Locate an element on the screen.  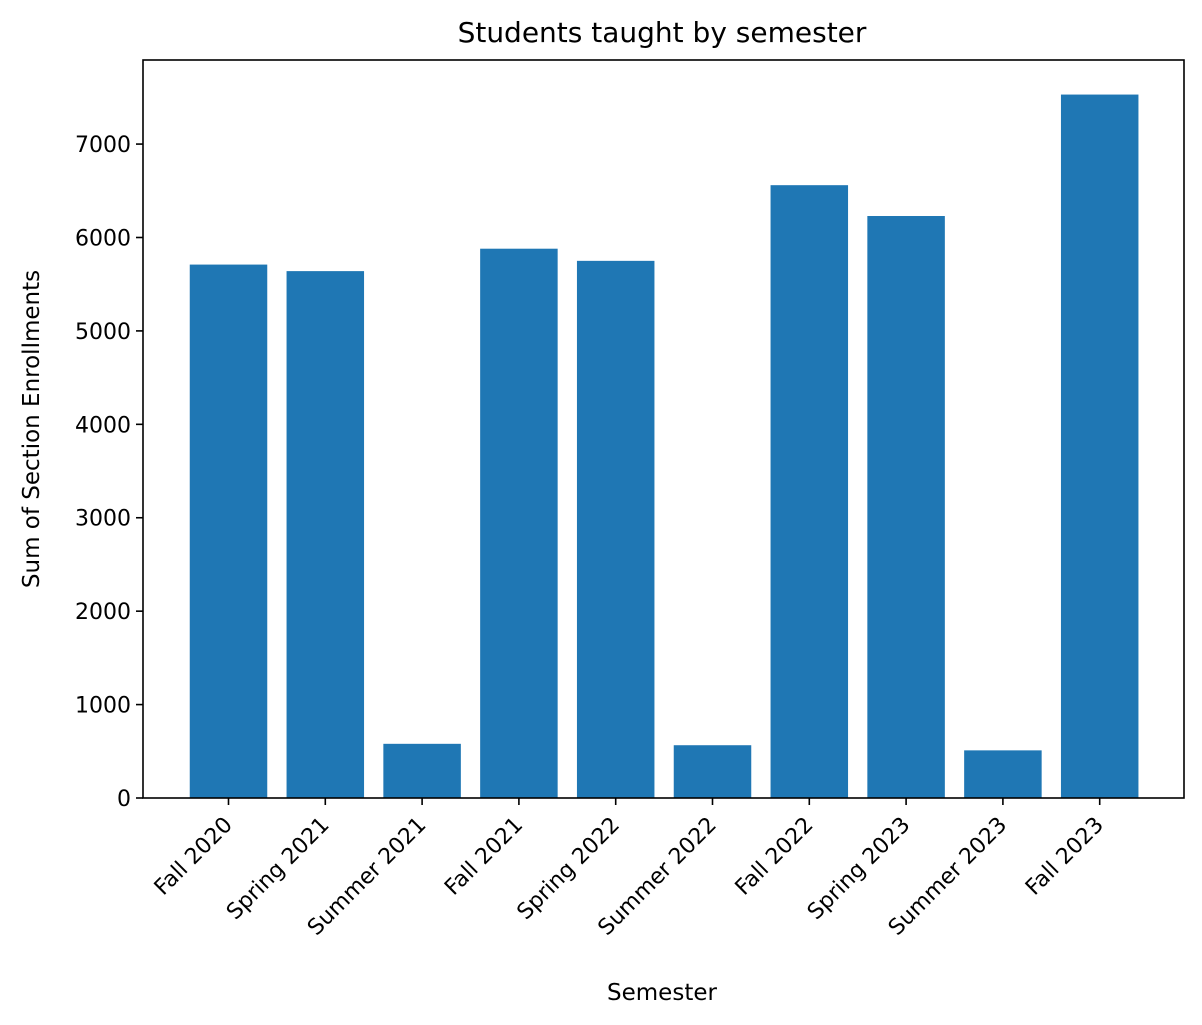
y-axis: 0 1000 2000 3000 4000 5000 6000 7000 is located at coordinates (109, 472).